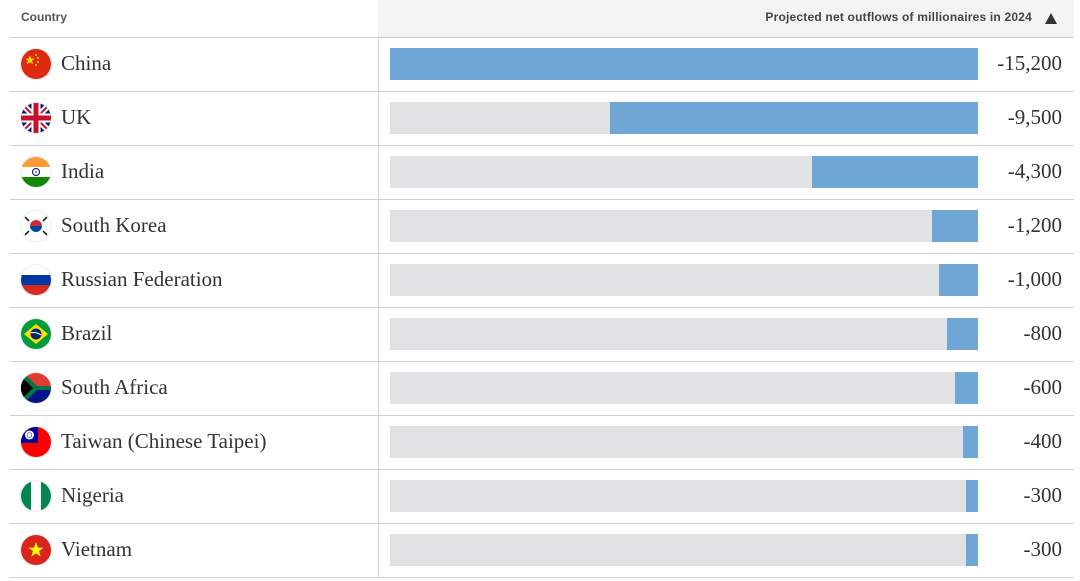  Describe the element at coordinates (1034, 225) in the screenshot. I see `value-label: -1,200` at that location.